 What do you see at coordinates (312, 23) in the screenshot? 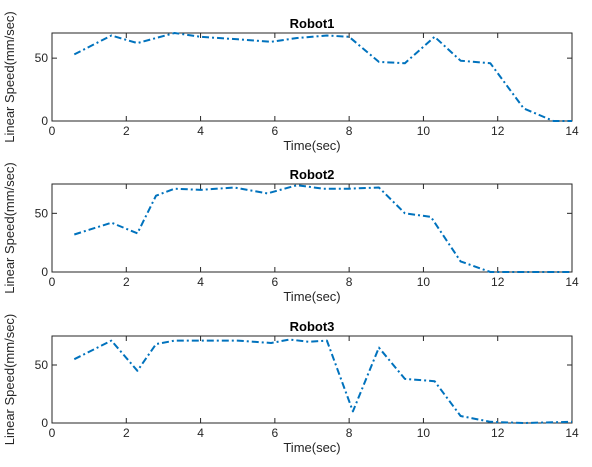
I see `subplot-title: Robot1` at bounding box center [312, 23].